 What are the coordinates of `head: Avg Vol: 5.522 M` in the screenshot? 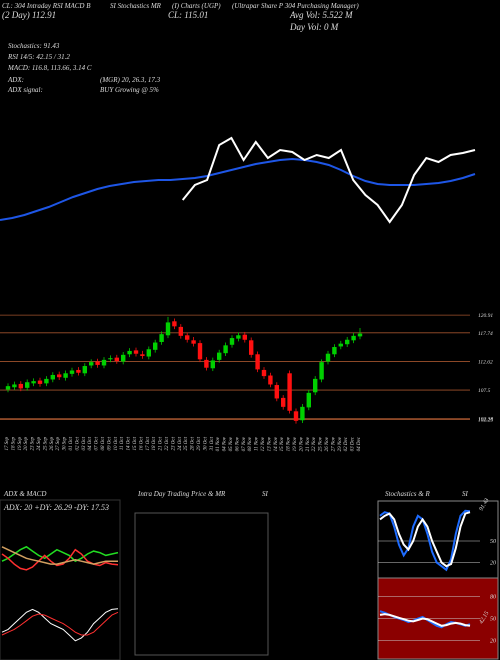 It's located at (321, 15).